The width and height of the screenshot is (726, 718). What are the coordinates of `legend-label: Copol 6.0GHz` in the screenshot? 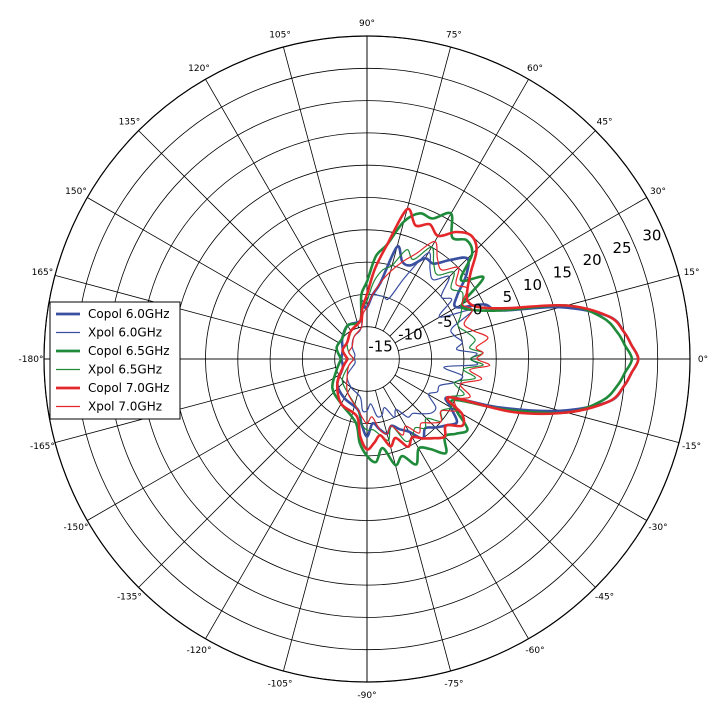 It's located at (129, 314).